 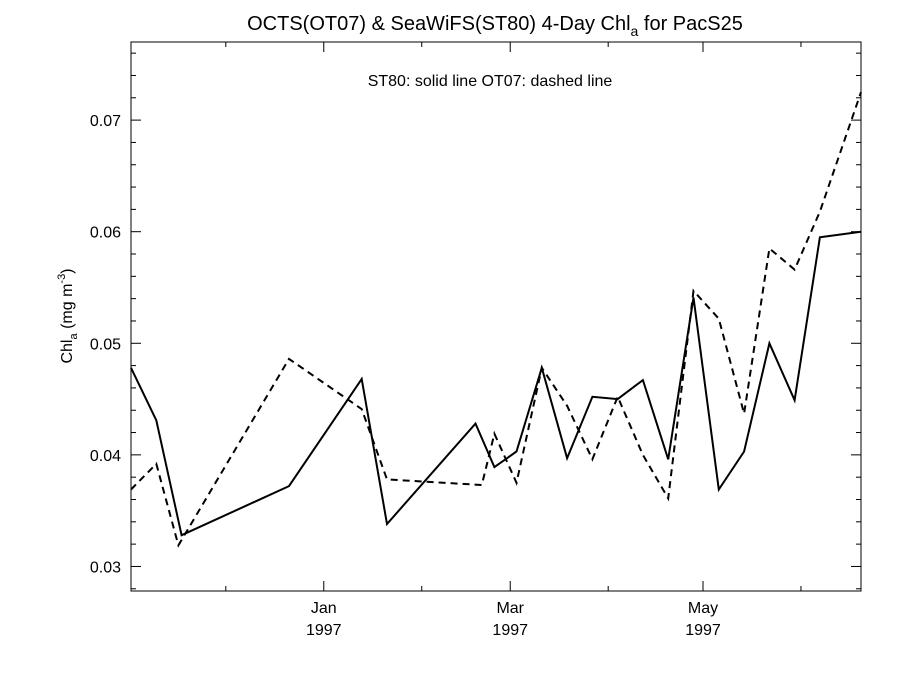 I want to click on x-tick-month-label: May, so click(x=703, y=608).